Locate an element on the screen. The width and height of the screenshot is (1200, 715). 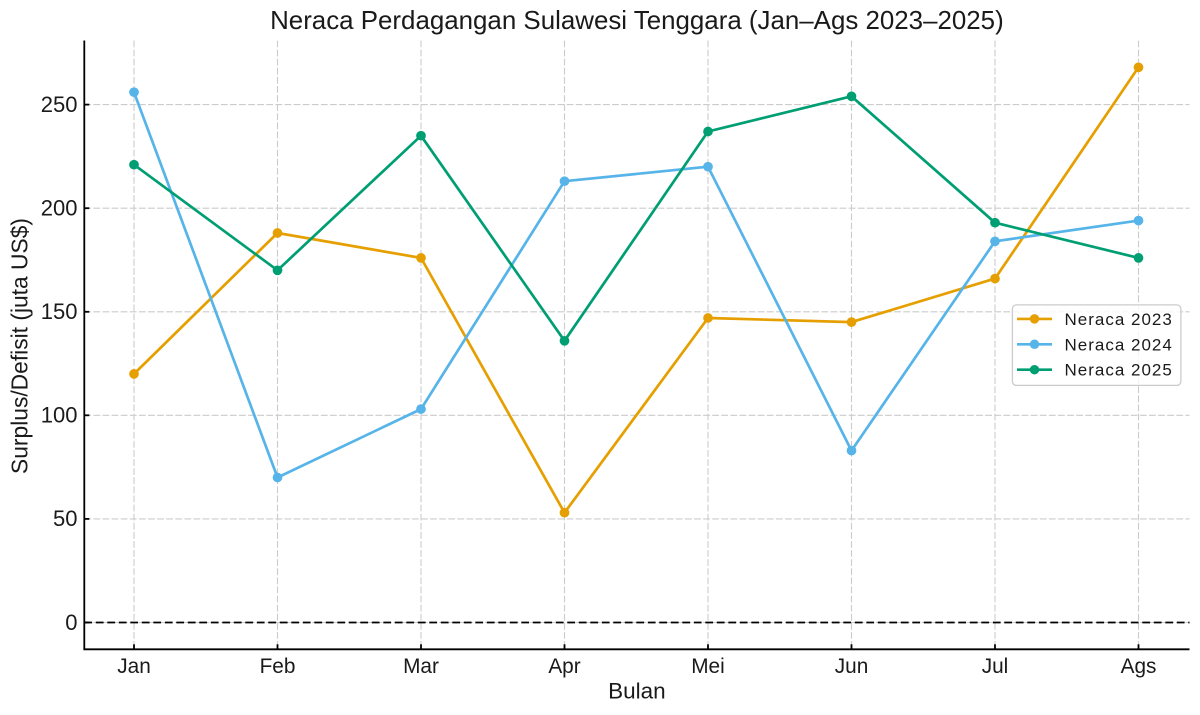
svg-text: Neraca 2024 is located at coordinates (1119, 344).